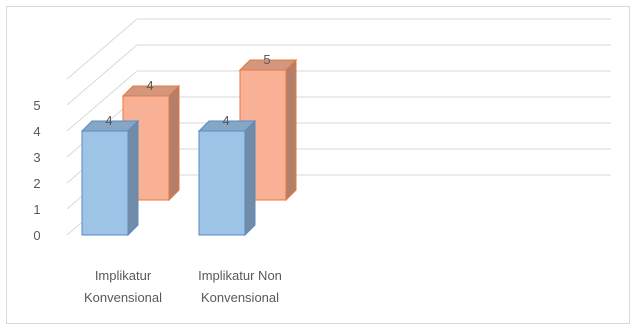 Image resolution: width=640 pixels, height=333 pixels. I want to click on y-tick-label: 1, so click(36, 209).